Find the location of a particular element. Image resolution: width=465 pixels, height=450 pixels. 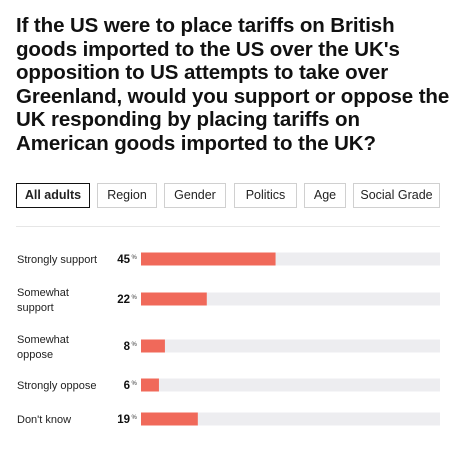

value-label: 8 is located at coordinates (127, 347).